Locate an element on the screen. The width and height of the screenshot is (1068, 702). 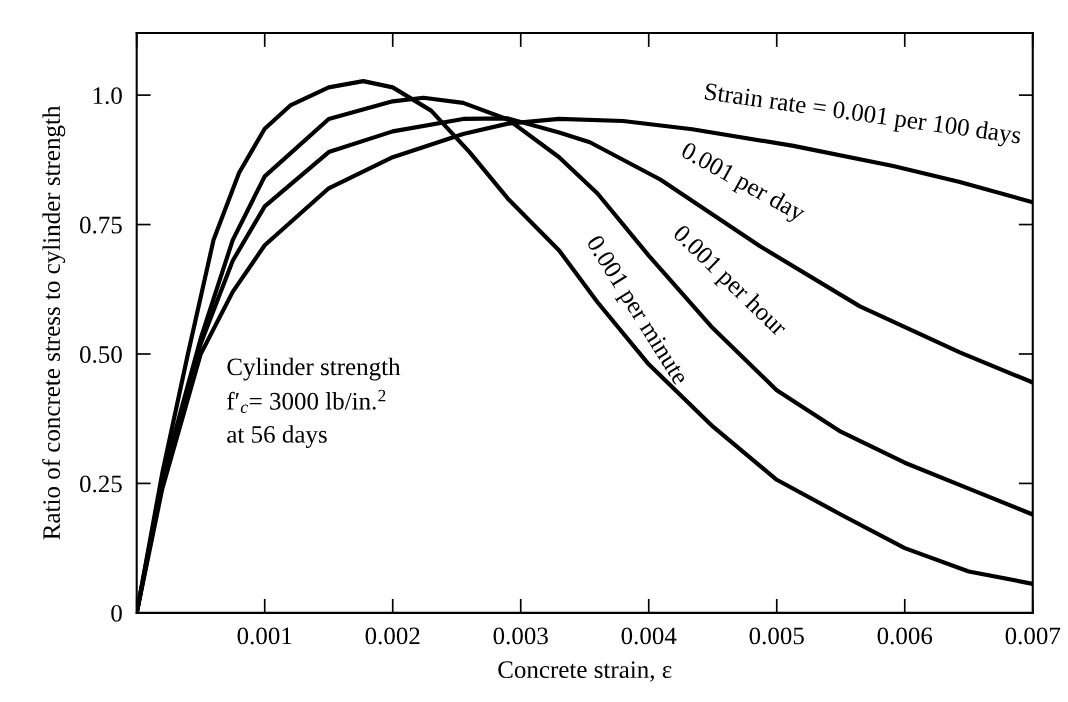
y-tick-label: 0.75 is located at coordinates (101, 225).